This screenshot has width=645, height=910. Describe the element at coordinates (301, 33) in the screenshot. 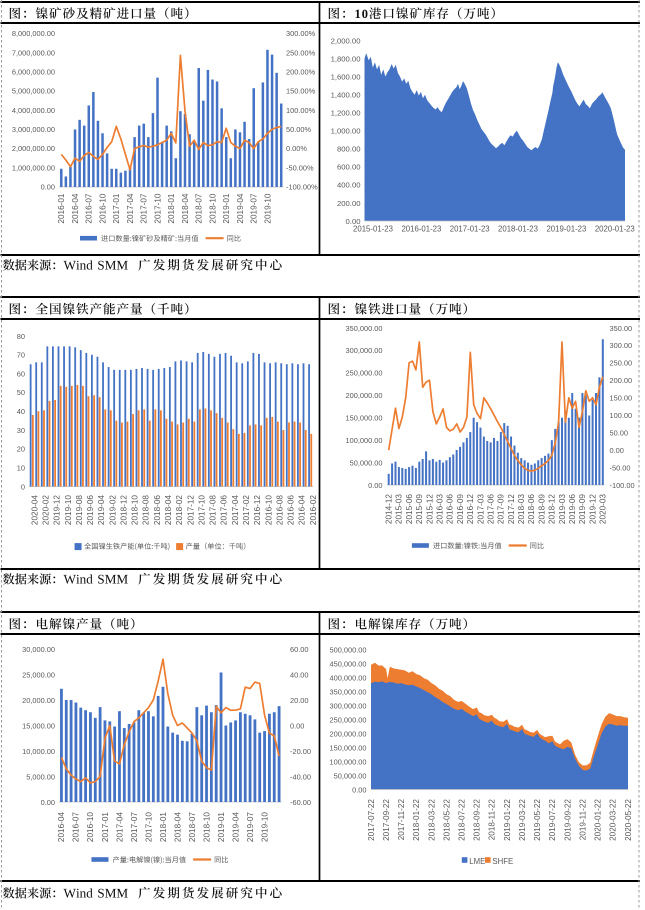

I see `svg-text: 300.00%` at that location.